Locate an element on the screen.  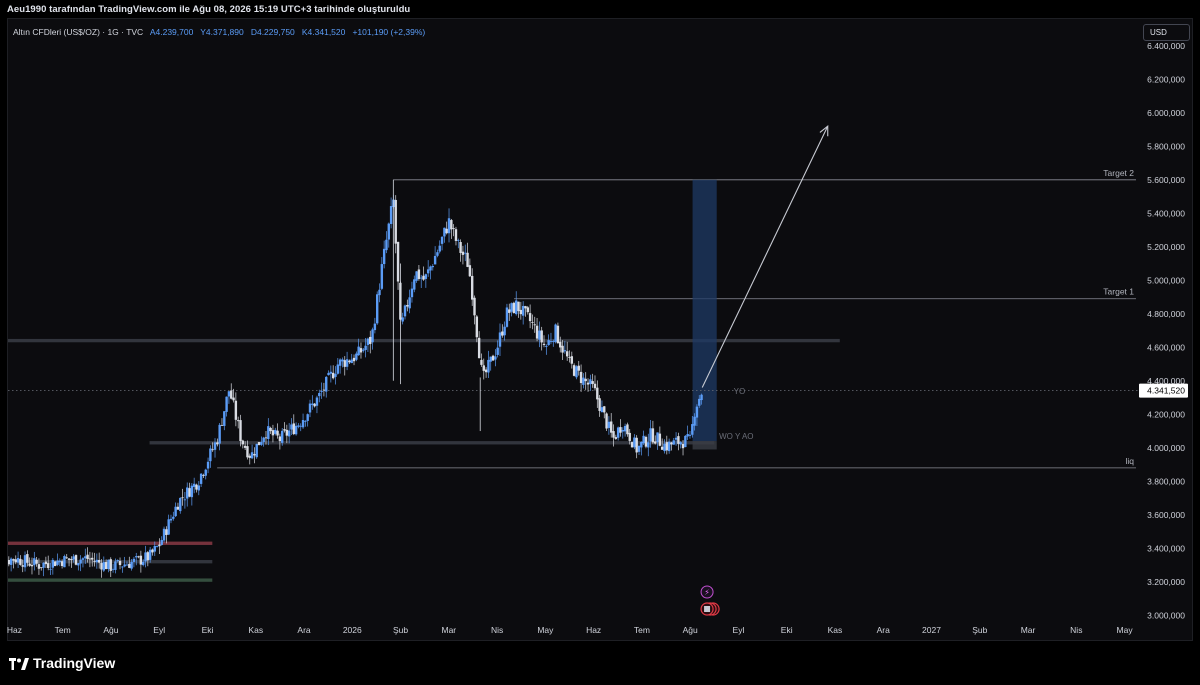
ohlc-change: +101,190 (+2,39%) is located at coordinates (389, 32).